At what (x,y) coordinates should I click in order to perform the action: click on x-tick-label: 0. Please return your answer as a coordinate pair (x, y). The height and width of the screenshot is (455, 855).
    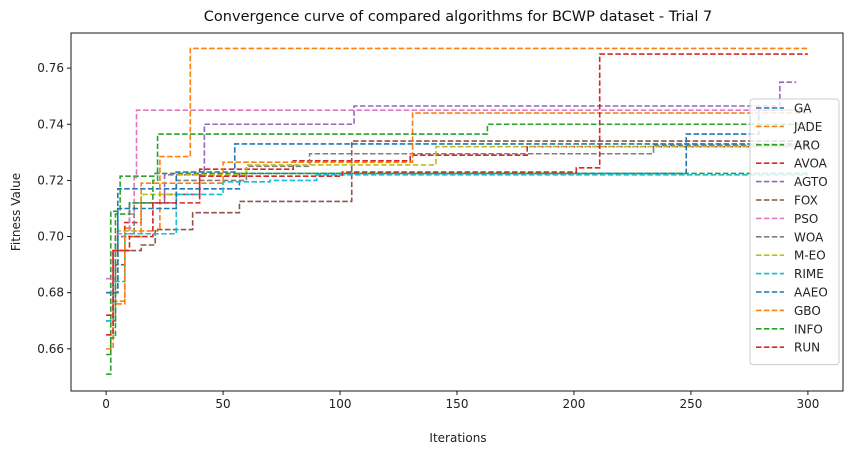
    Looking at the image, I should click on (106, 404).